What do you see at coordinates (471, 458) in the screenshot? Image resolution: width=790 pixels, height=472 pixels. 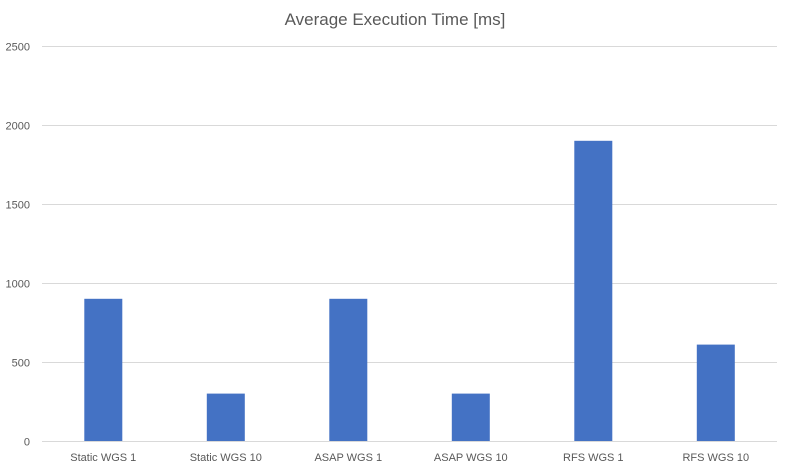 I see `x-tick-label: ASAP WGS 10` at bounding box center [471, 458].